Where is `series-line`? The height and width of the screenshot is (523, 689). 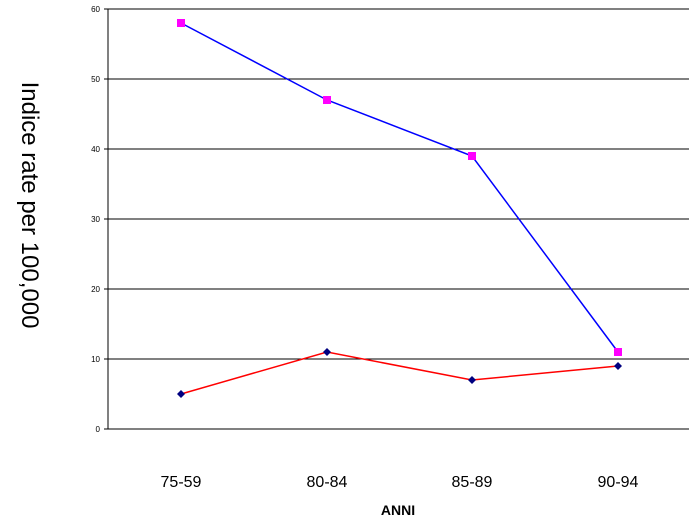 series-line is located at coordinates (399, 373).